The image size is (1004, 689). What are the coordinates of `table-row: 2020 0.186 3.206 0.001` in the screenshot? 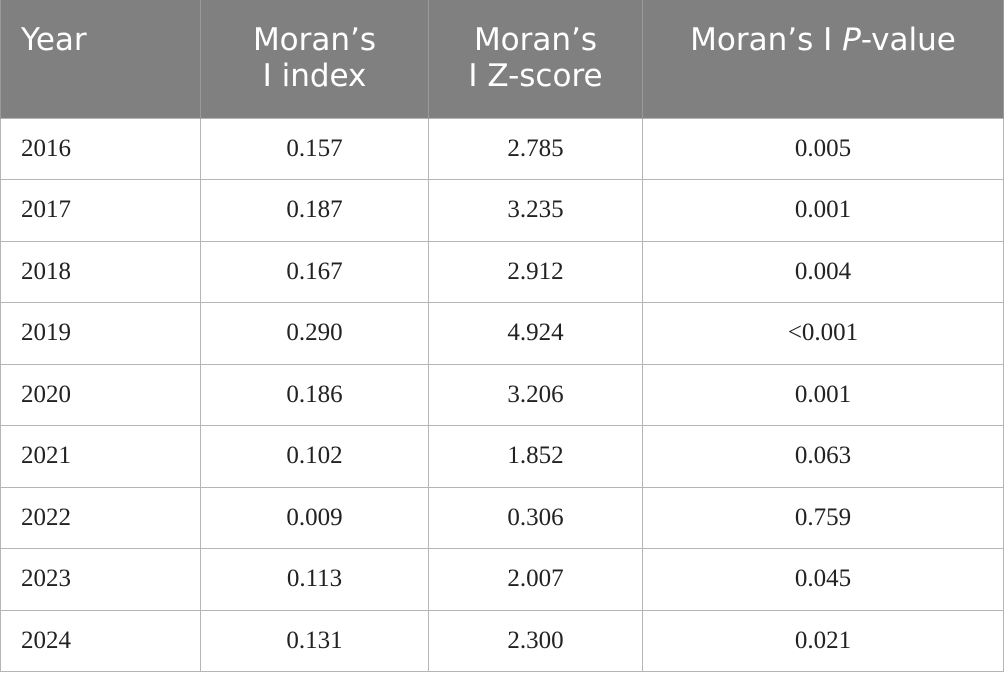 It's located at (502, 394).